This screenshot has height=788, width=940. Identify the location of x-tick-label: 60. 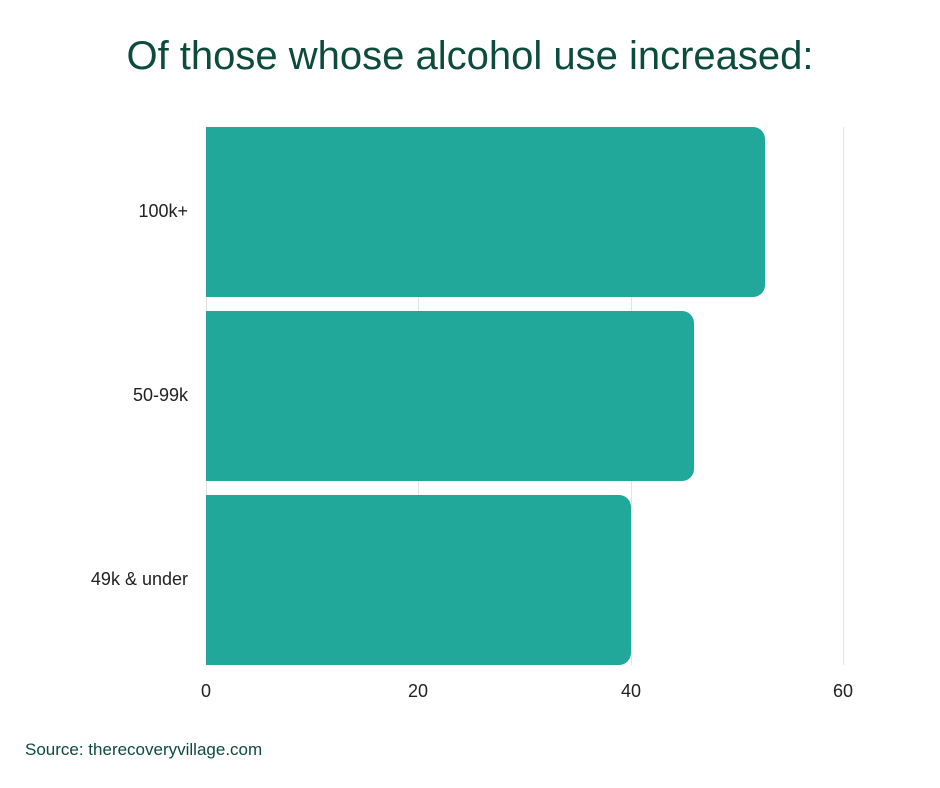
(843, 691).